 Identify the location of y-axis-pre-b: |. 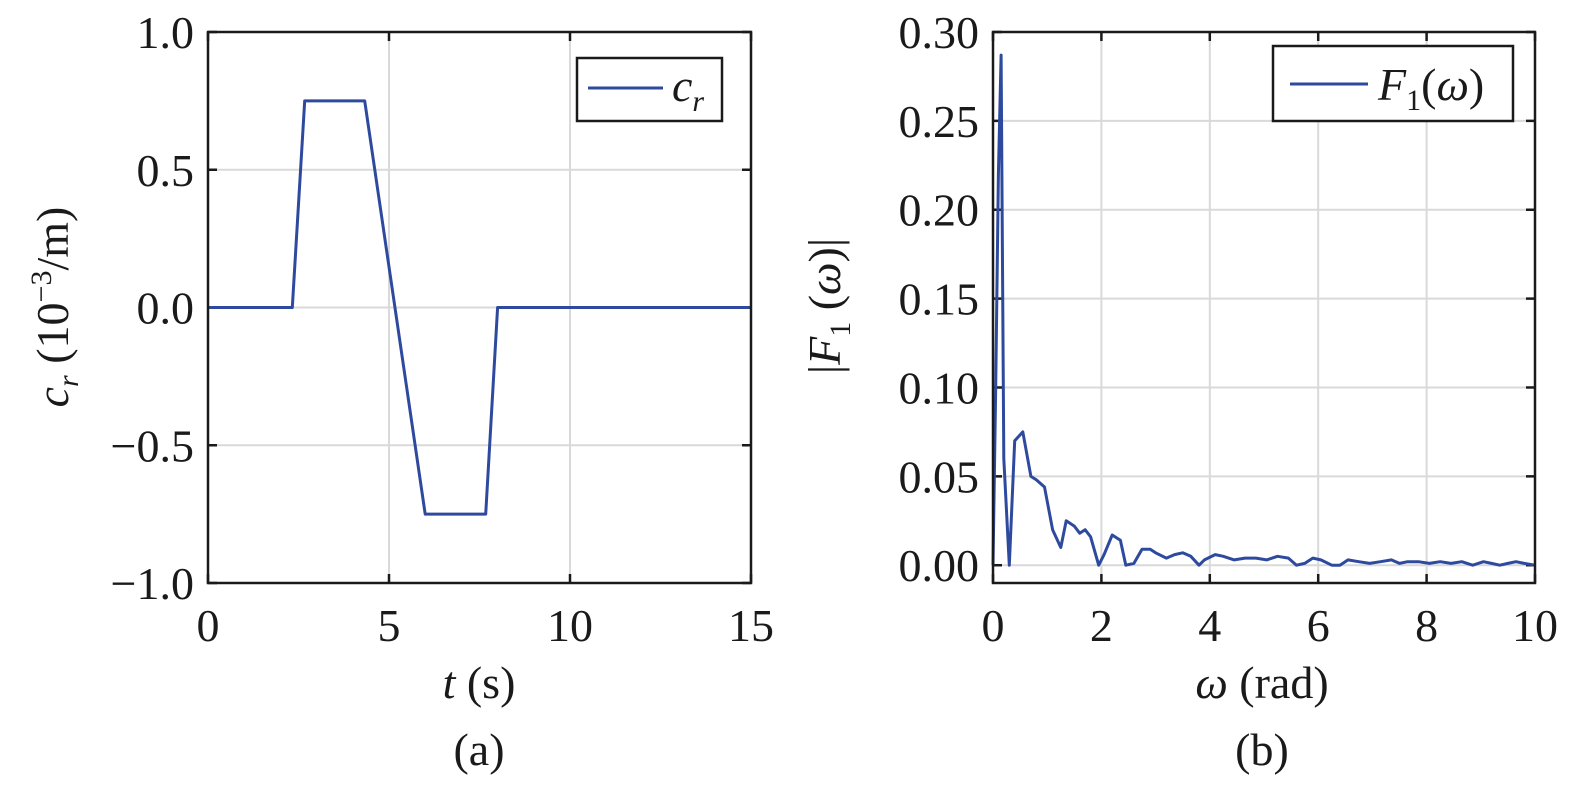
(824, 369).